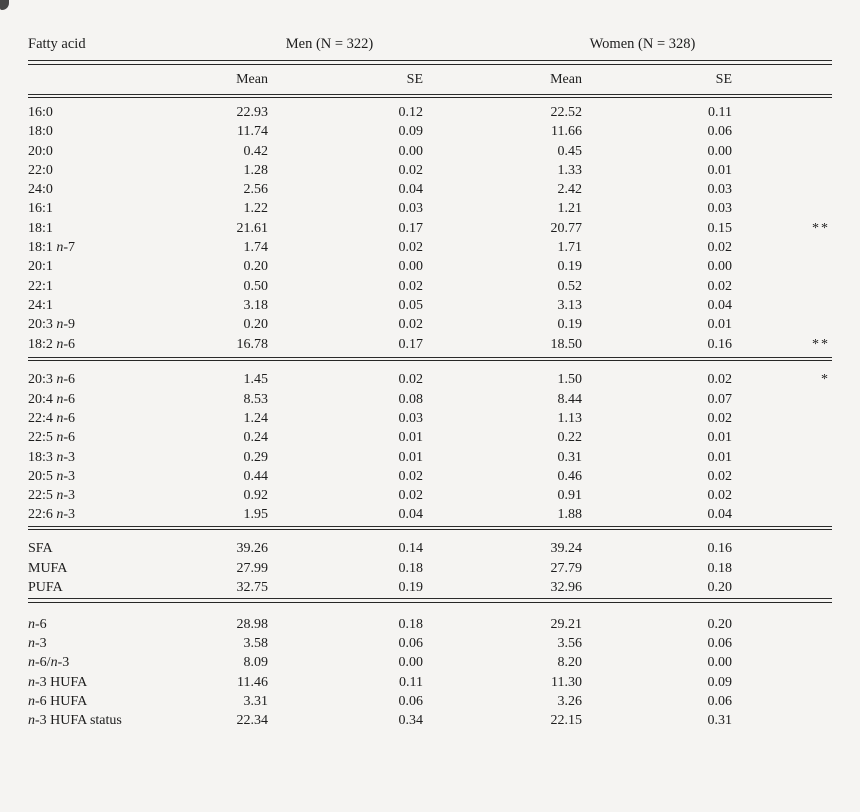  Describe the element at coordinates (52, 248) in the screenshot. I see `row-label: 18:1 n-7` at that location.